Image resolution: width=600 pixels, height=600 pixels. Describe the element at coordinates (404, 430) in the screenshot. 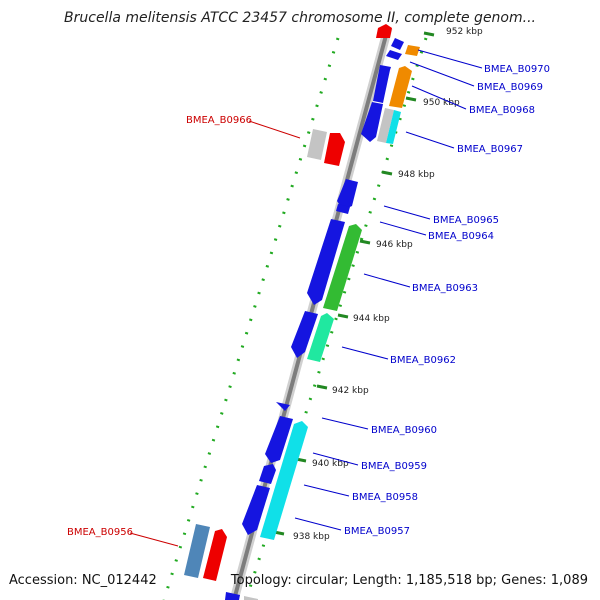

I see `gene-label: BMEA_B0960` at that location.